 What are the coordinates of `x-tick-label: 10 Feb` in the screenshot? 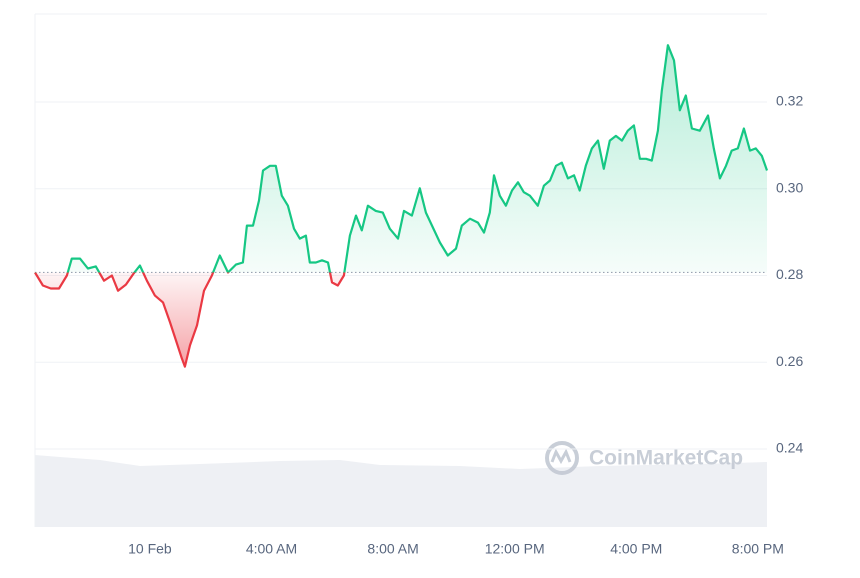 It's located at (150, 549).